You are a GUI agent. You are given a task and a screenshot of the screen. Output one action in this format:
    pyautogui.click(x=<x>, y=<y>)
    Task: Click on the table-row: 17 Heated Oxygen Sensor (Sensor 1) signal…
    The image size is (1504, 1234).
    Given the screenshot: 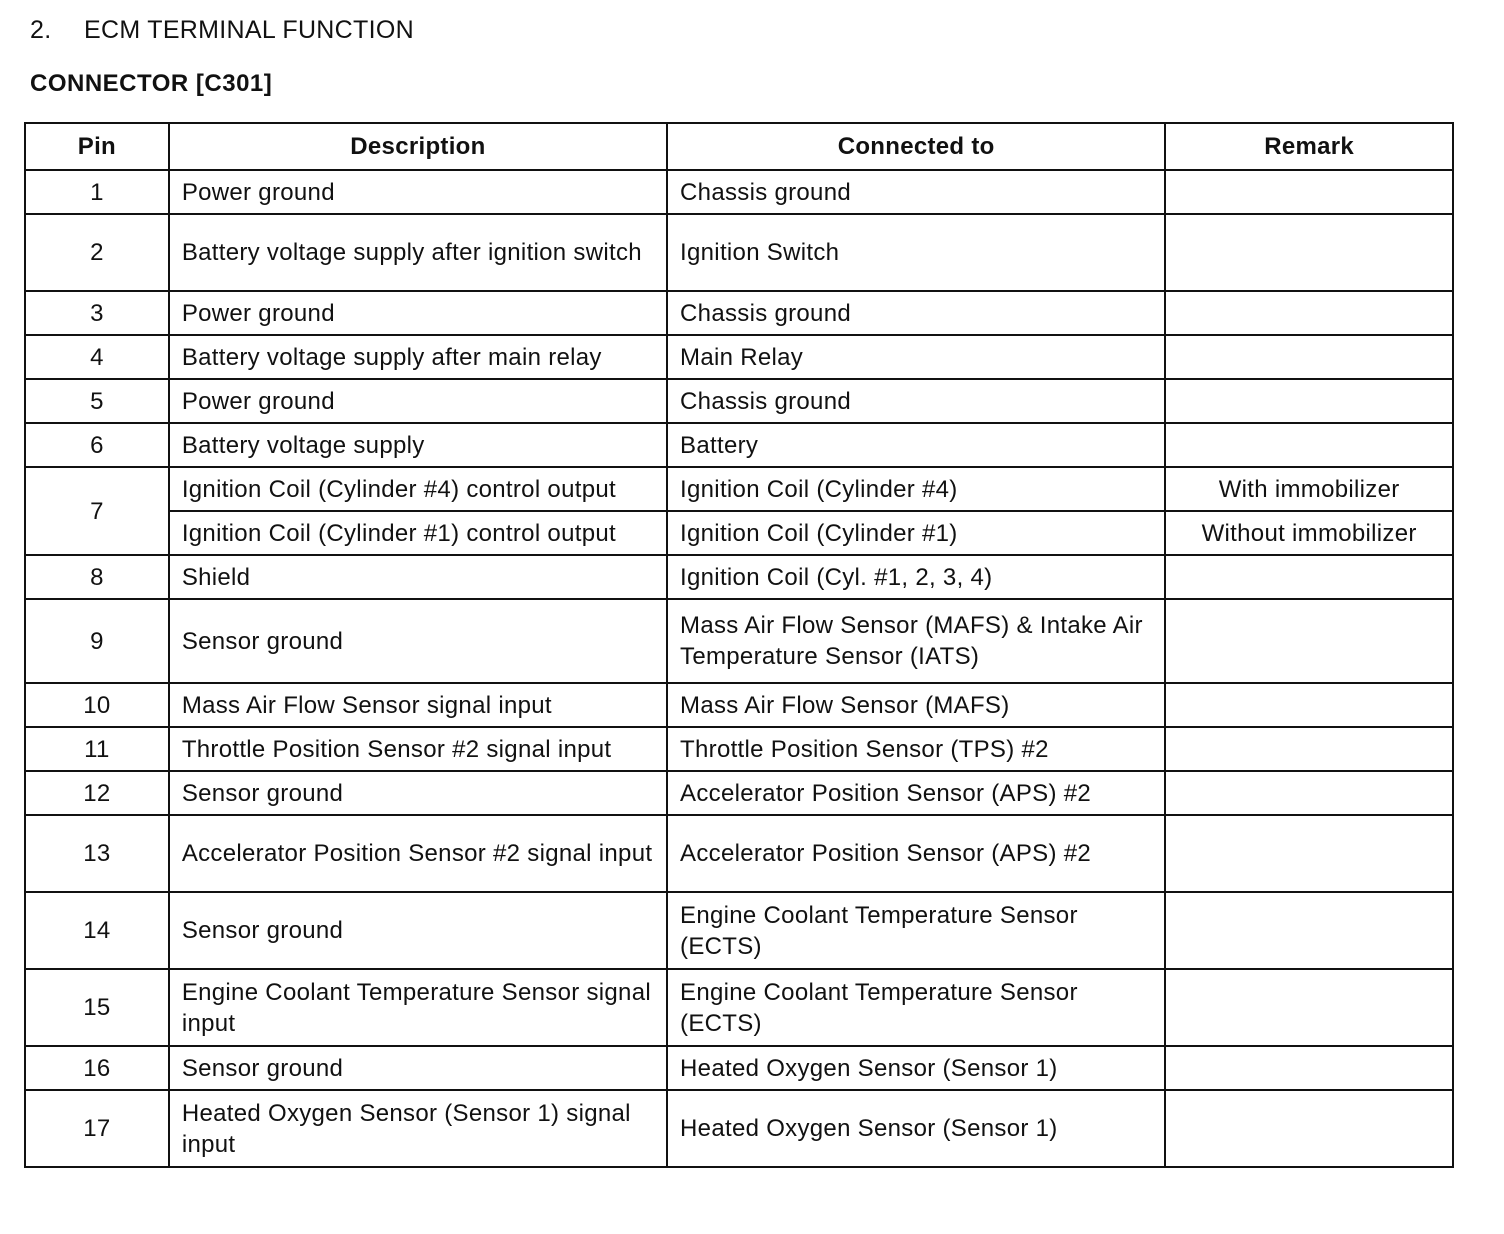 What is the action you would take?
    pyautogui.click(x=739, y=1128)
    